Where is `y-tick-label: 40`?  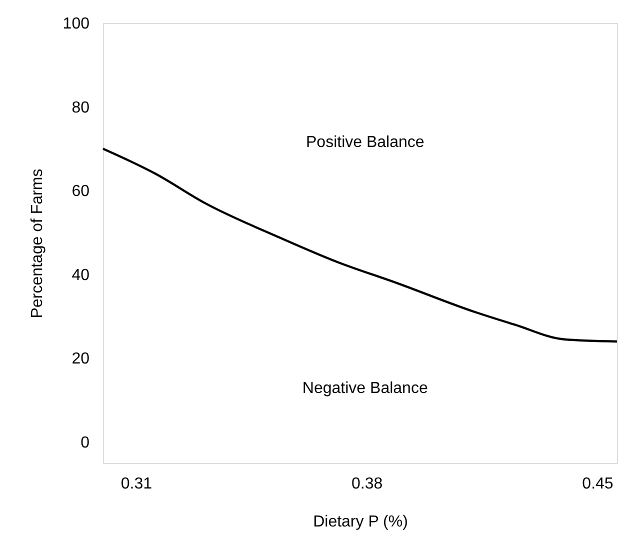
y-tick-label: 40 is located at coordinates (81, 275).